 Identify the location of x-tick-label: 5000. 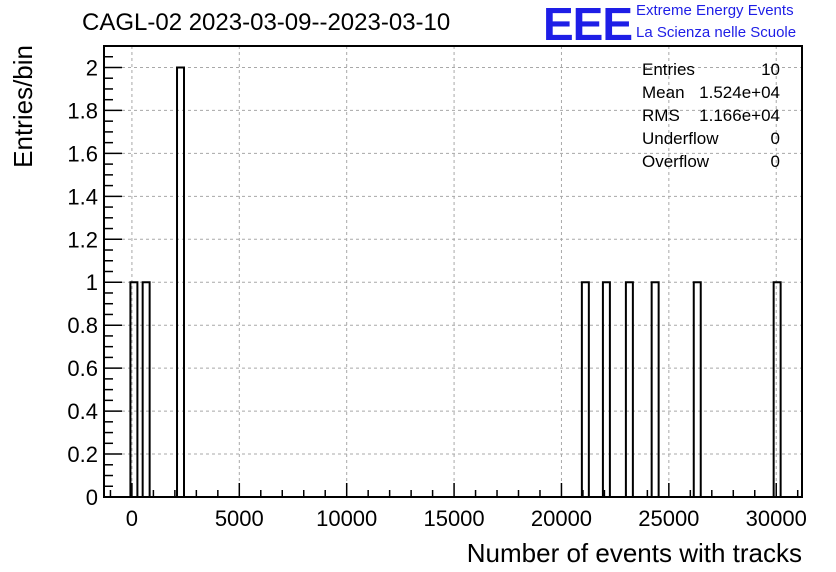
(239, 518).